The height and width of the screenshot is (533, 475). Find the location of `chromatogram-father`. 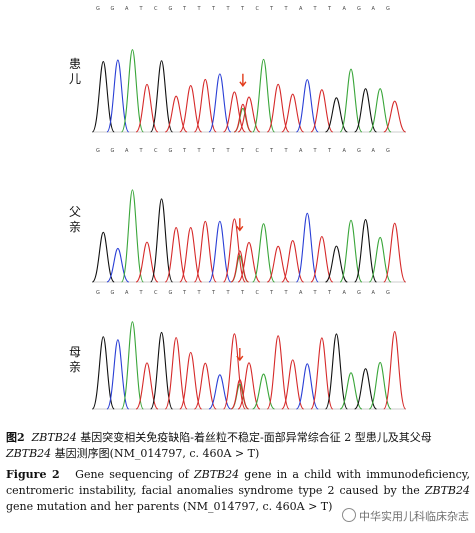

chromatogram-father is located at coordinates (249, 236).